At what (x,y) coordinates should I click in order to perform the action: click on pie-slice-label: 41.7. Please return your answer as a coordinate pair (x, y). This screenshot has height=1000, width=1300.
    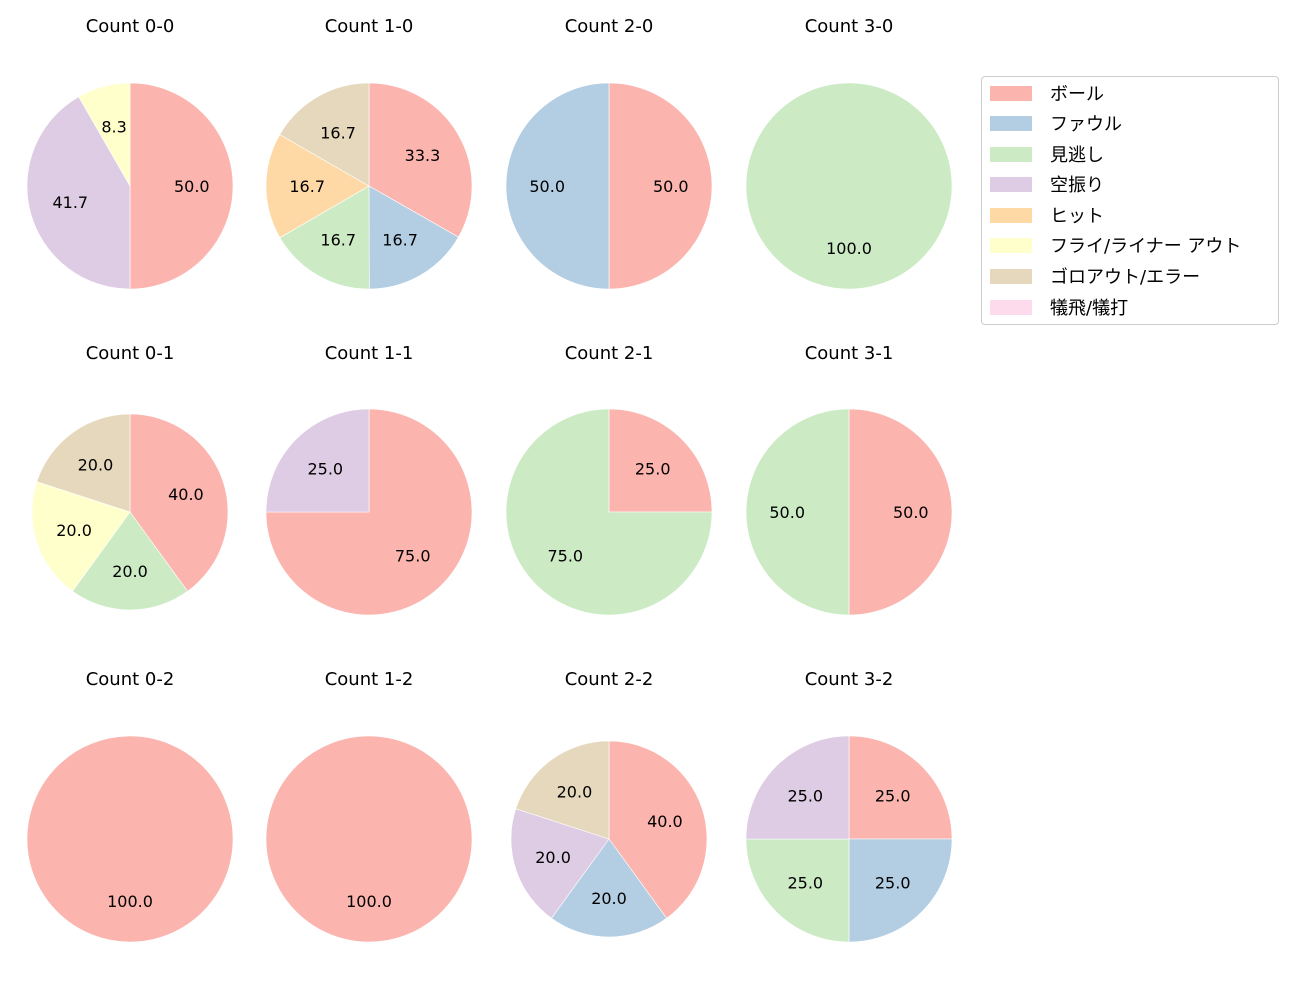
    Looking at the image, I should click on (70, 202).